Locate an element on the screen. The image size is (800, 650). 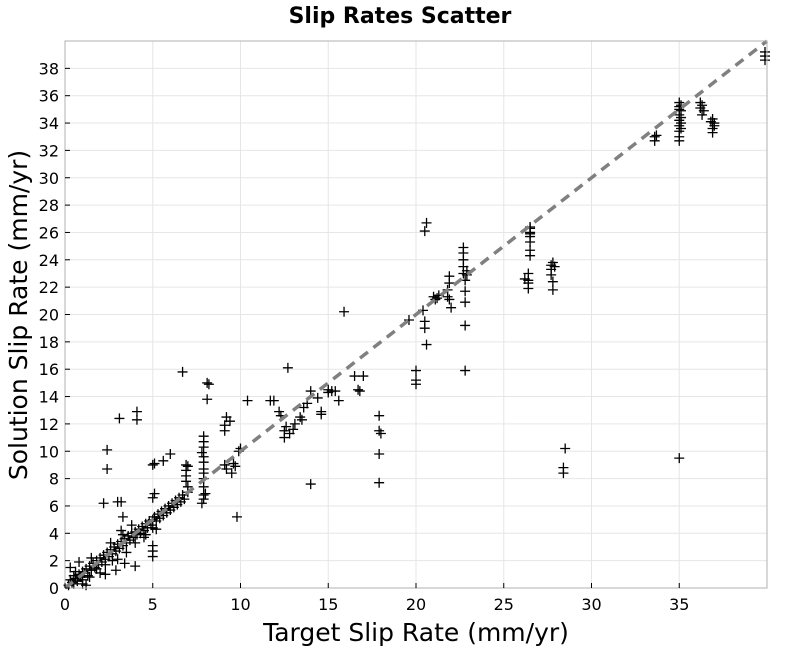
y-tick-label: 0 is located at coordinates (54, 588).